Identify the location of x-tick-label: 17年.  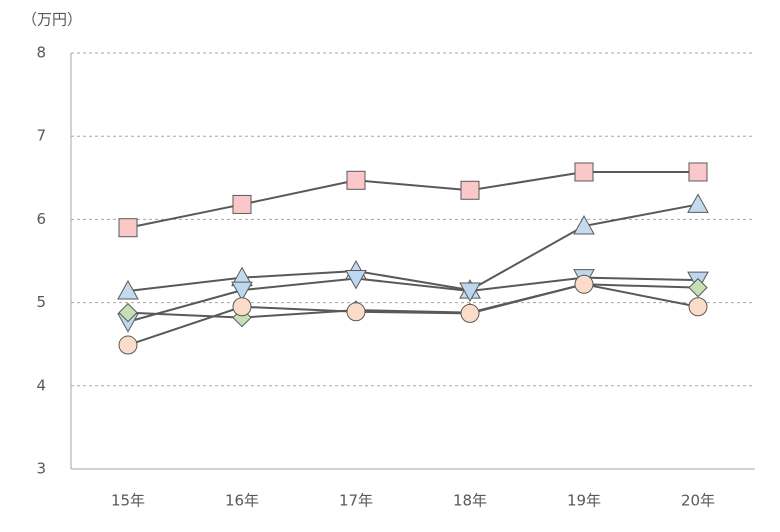
(356, 501).